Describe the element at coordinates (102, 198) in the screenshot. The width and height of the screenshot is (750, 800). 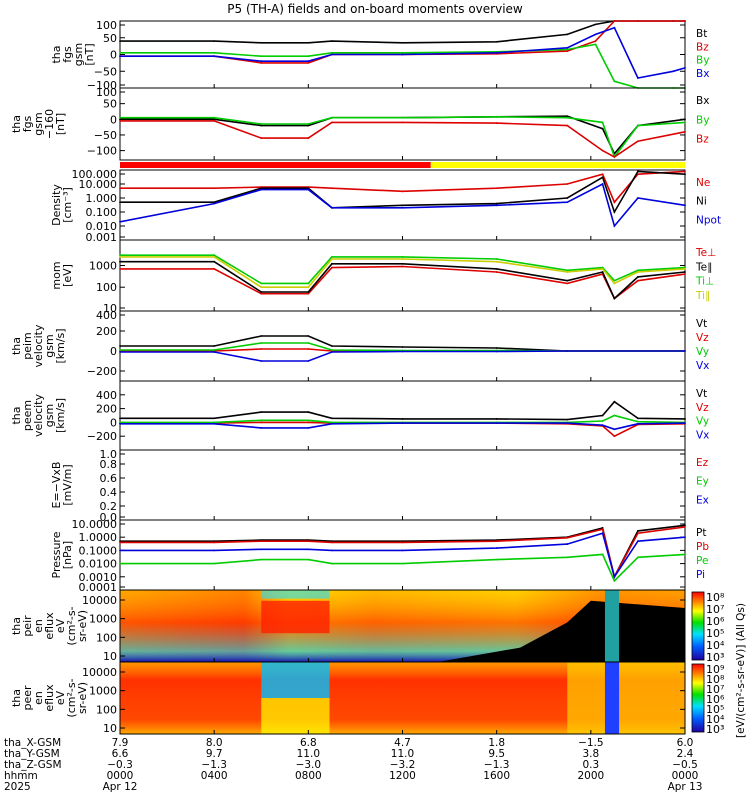
I see `y-tick-label: 1.000` at that location.